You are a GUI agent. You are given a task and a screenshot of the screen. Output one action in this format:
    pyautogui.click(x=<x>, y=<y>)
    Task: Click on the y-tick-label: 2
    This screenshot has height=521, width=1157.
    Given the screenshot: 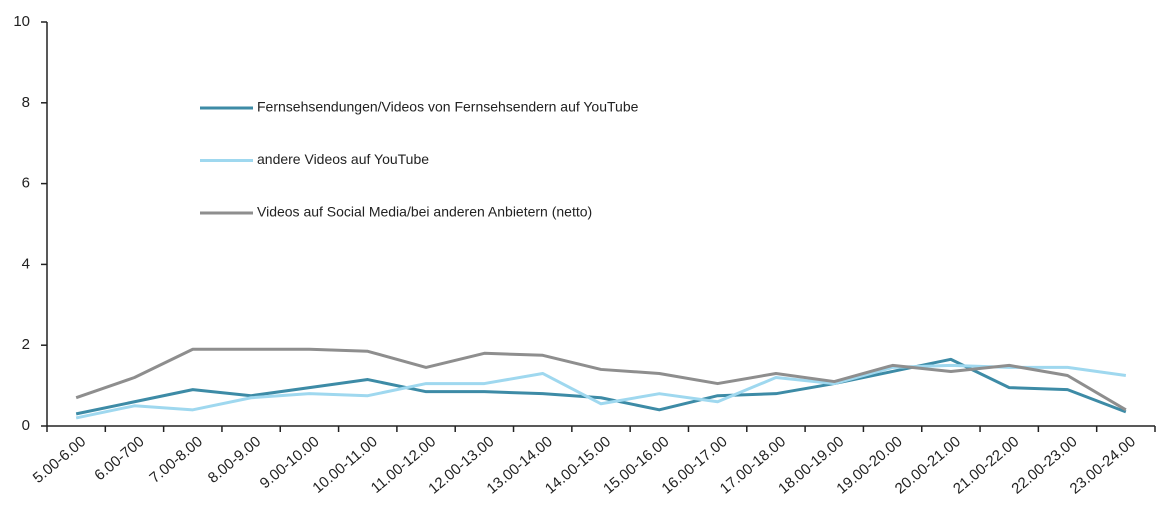 What is the action you would take?
    pyautogui.click(x=26, y=344)
    